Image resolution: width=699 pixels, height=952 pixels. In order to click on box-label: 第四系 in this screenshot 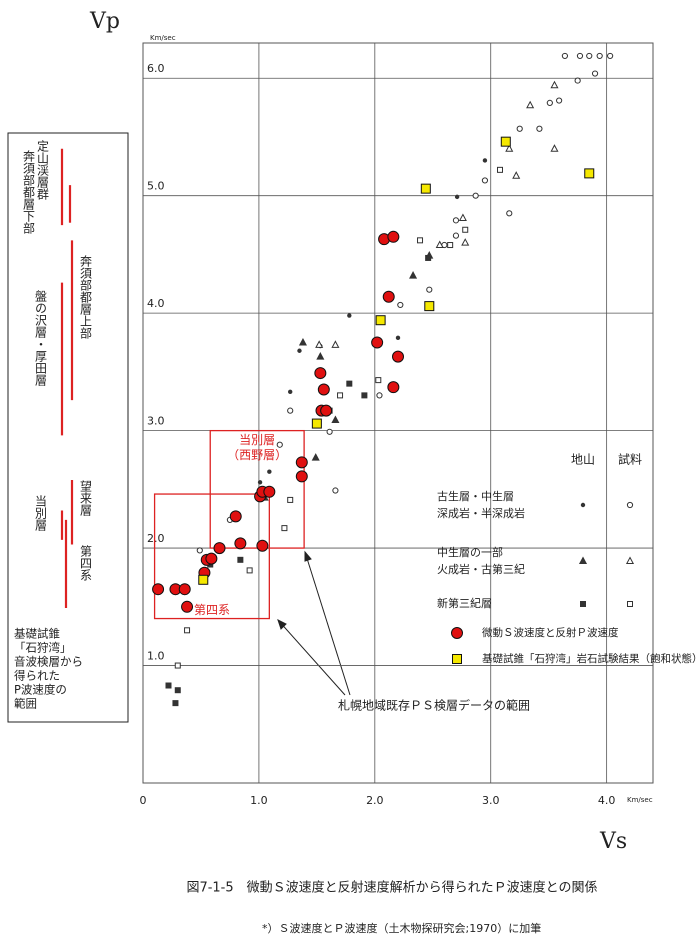, I will do `click(212, 610)`.